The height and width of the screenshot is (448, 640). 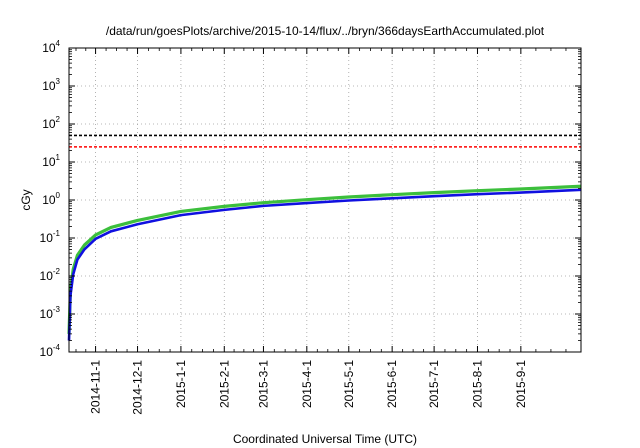 What do you see at coordinates (392, 384) in the screenshot?
I see `x-tick-label: 2015-6-1` at bounding box center [392, 384].